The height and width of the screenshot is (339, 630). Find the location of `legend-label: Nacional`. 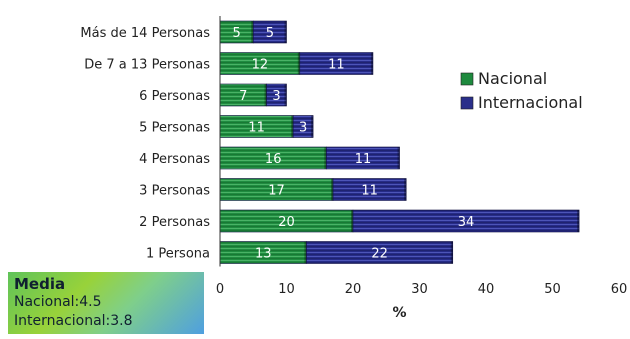

legend-label: Nacional is located at coordinates (512, 78).